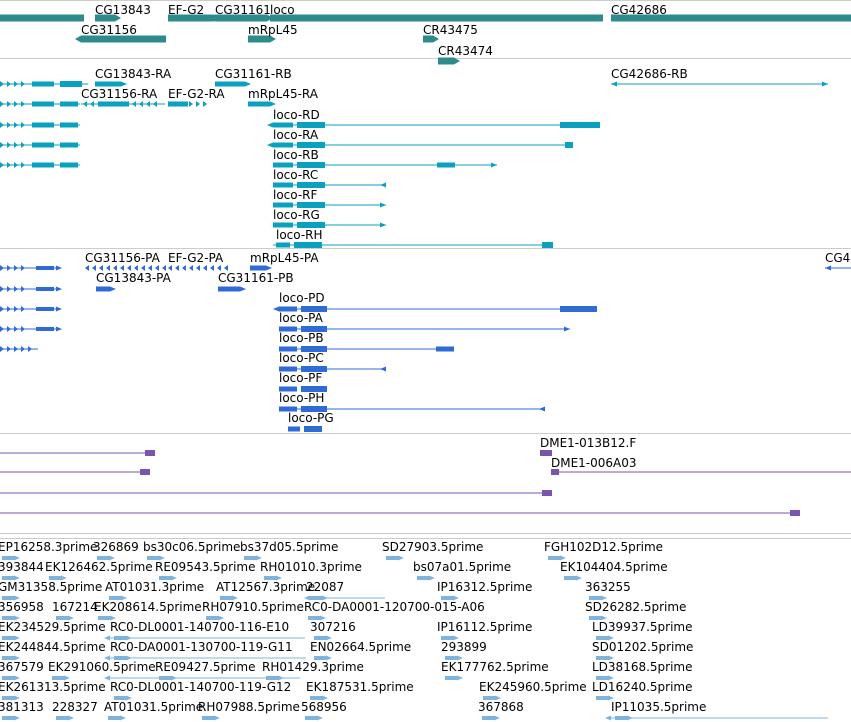  Describe the element at coordinates (313, 670) in the screenshot. I see `est-rh01429-3prime: RH01429.3prime` at that location.